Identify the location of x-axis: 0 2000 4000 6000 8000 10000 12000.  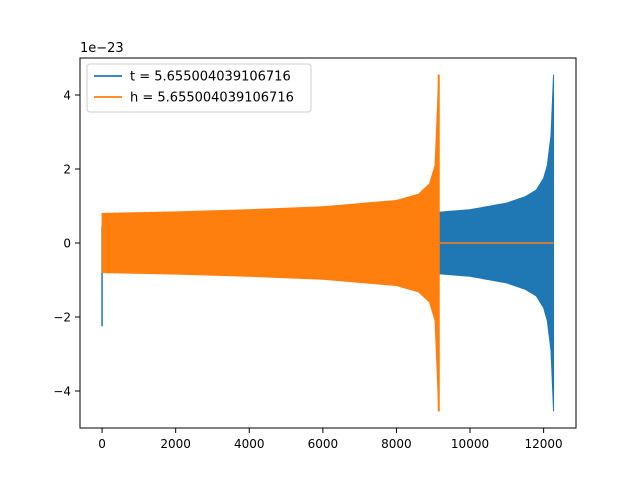
(330, 439).